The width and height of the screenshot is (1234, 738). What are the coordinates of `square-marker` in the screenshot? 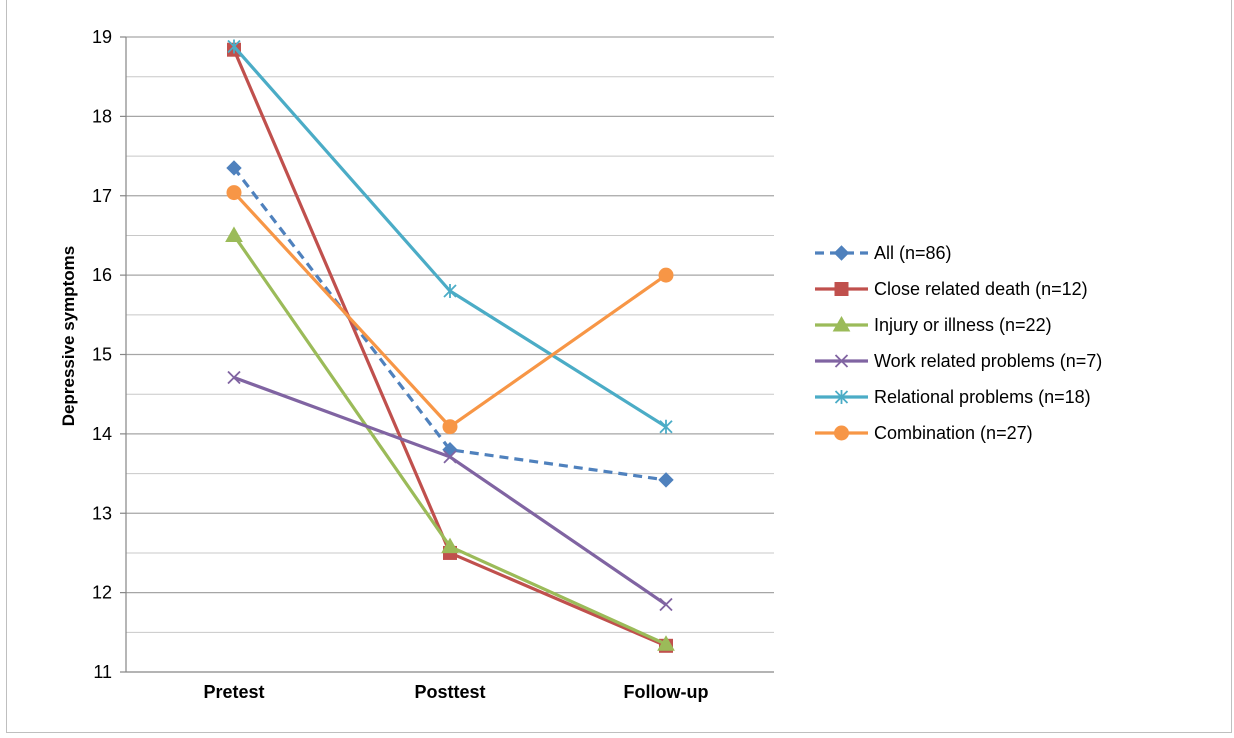 It's located at (841, 289).